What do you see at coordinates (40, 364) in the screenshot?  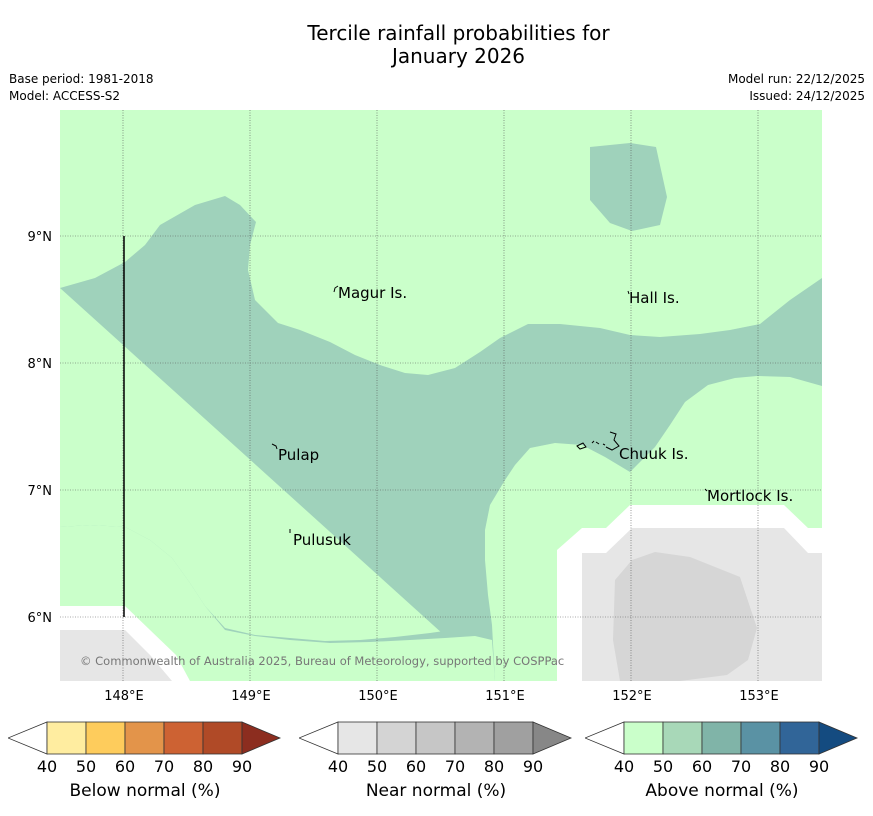 I see `lat-tick-8: 8°N` at bounding box center [40, 364].